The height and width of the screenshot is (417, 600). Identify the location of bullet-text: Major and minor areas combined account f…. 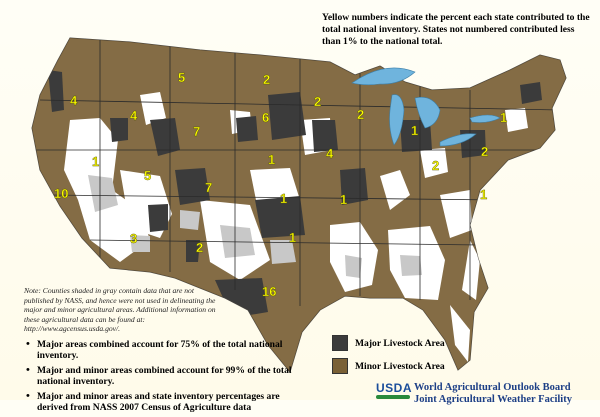
(164, 376).